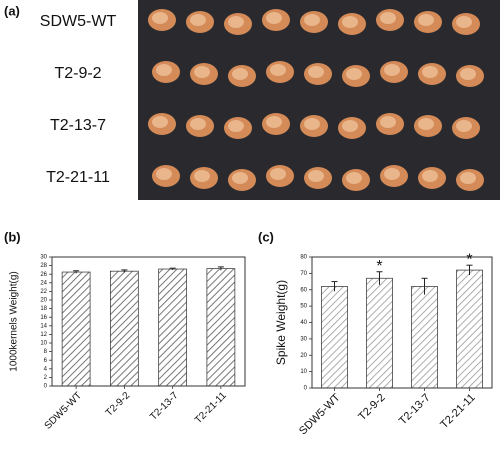 The width and height of the screenshot is (500, 458). What do you see at coordinates (78, 21) in the screenshot?
I see `row-label: SDW5-WT` at bounding box center [78, 21].